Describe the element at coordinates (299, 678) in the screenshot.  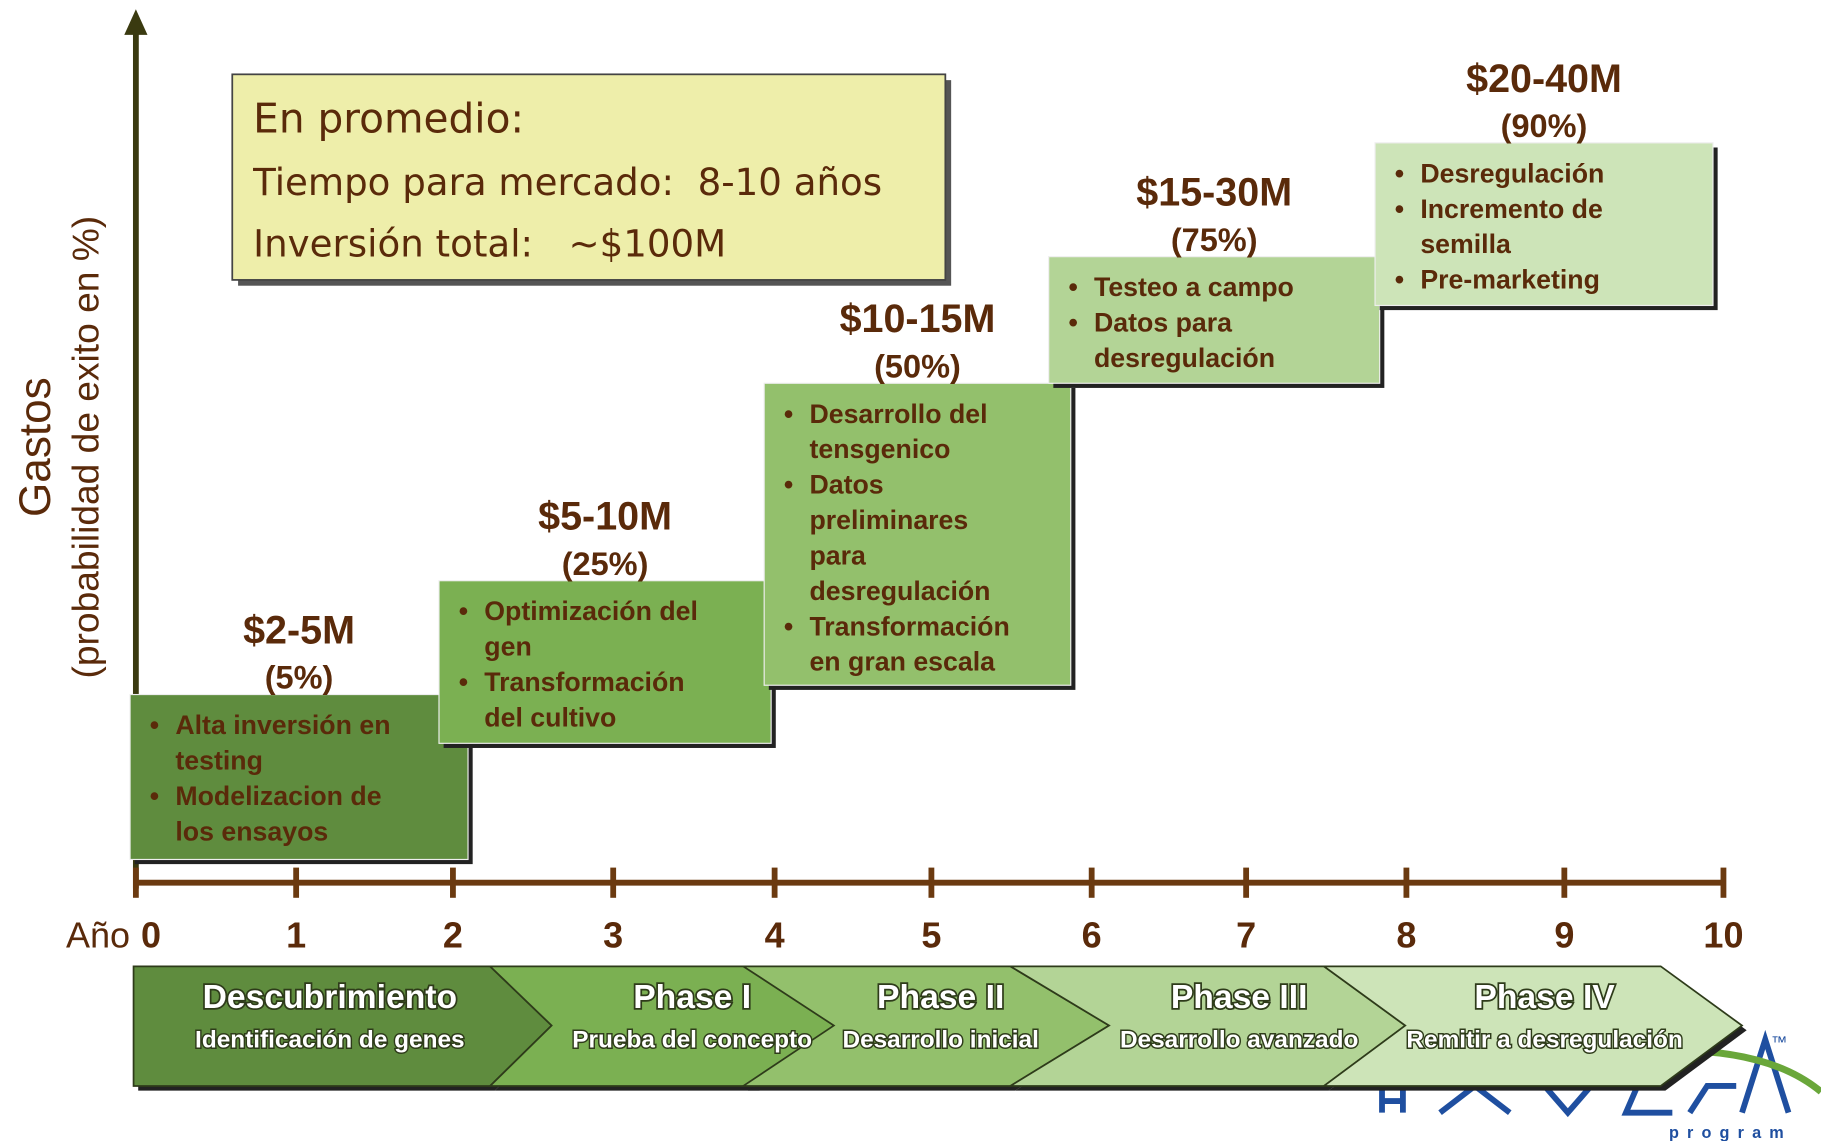
I see `stage-probability: (5%)` at that location.